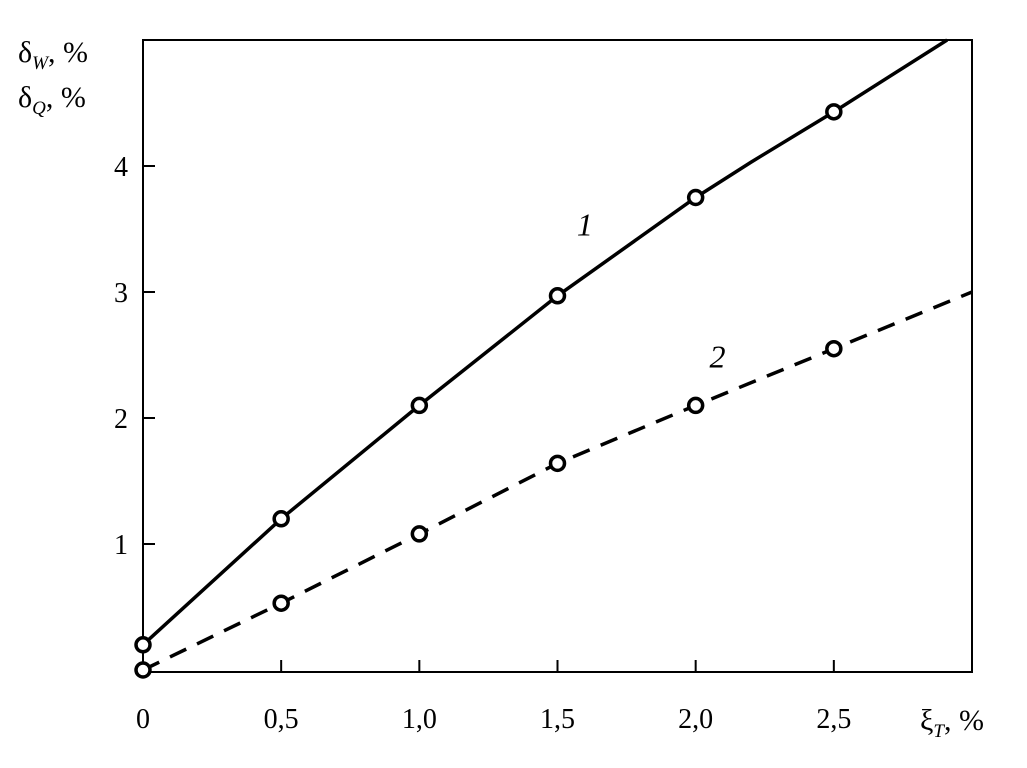 This screenshot has width=1027, height=768. Describe the element at coordinates (53, 55) in the screenshot. I see `y-axis-label-1: δW, %` at that location.